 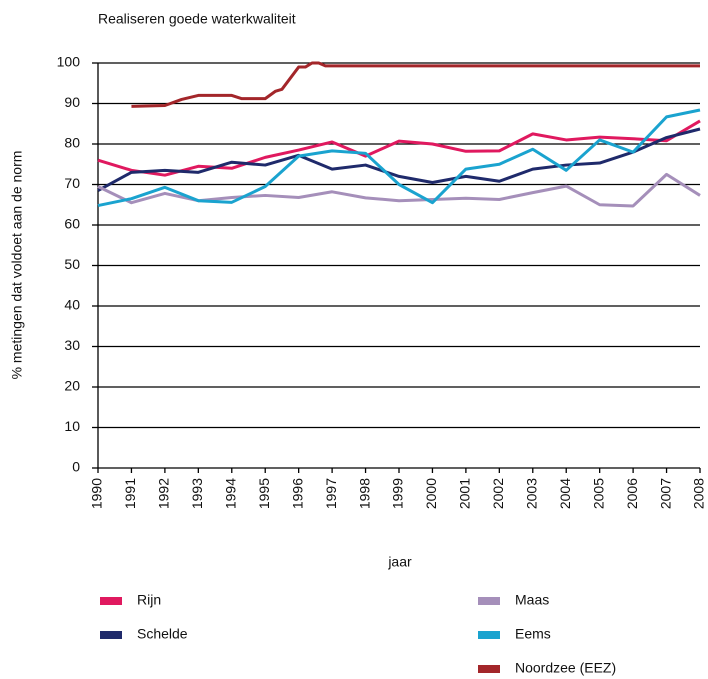 I want to click on legend-label: Eems, so click(x=533, y=634).